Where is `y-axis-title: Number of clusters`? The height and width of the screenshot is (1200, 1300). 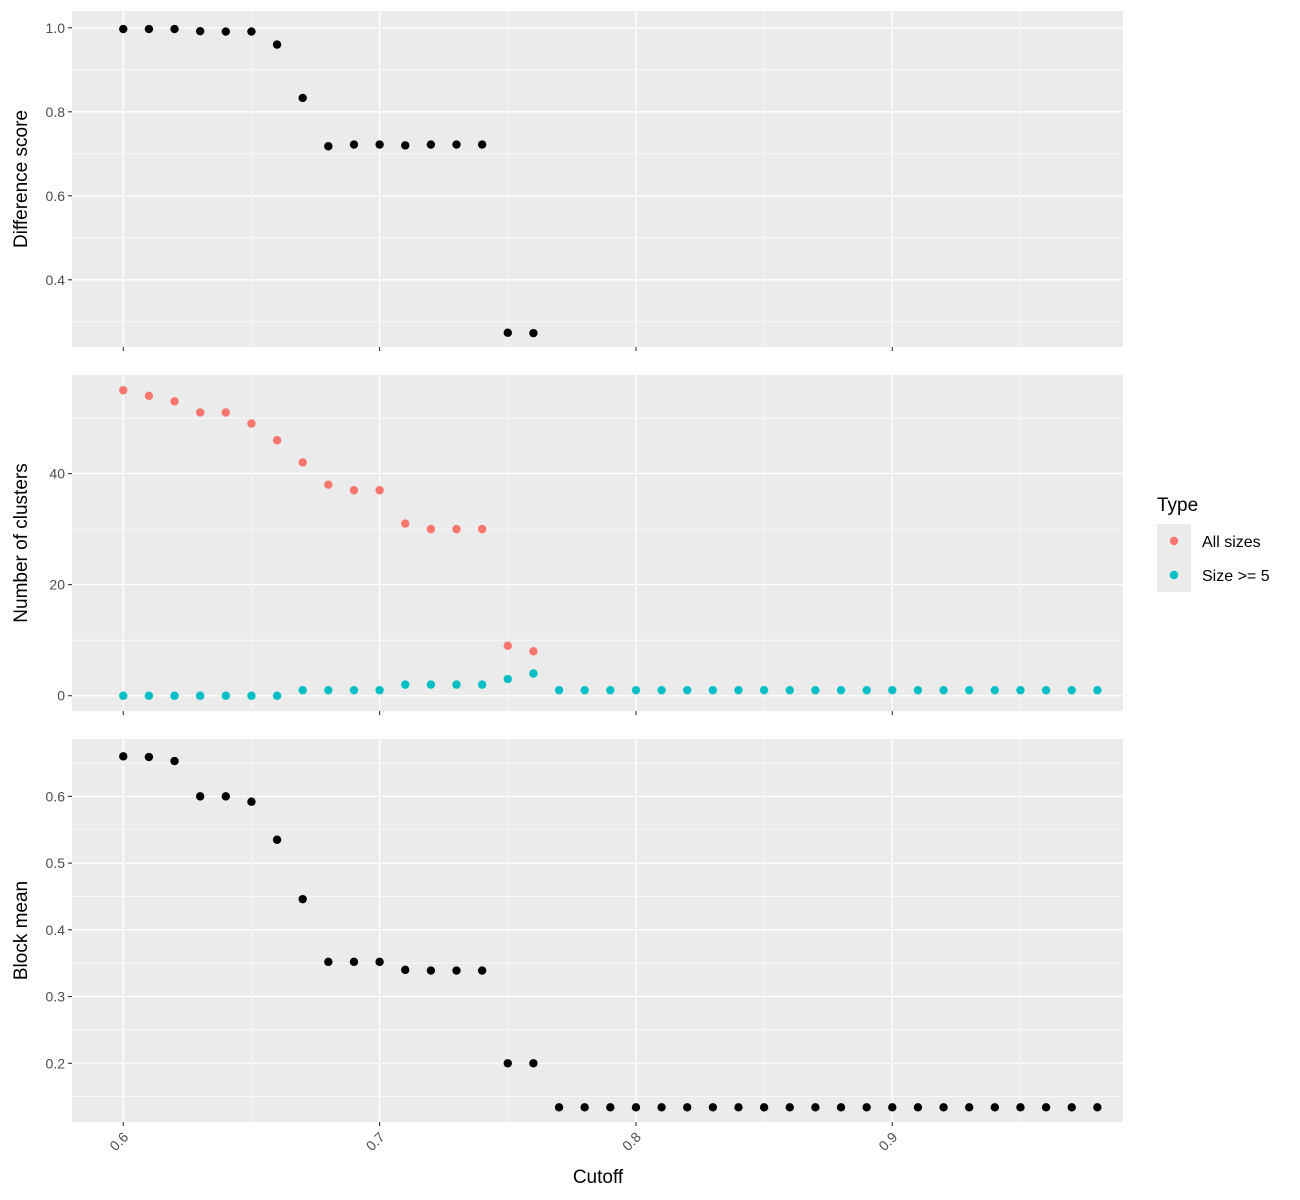 y-axis-title: Number of clusters is located at coordinates (21, 542).